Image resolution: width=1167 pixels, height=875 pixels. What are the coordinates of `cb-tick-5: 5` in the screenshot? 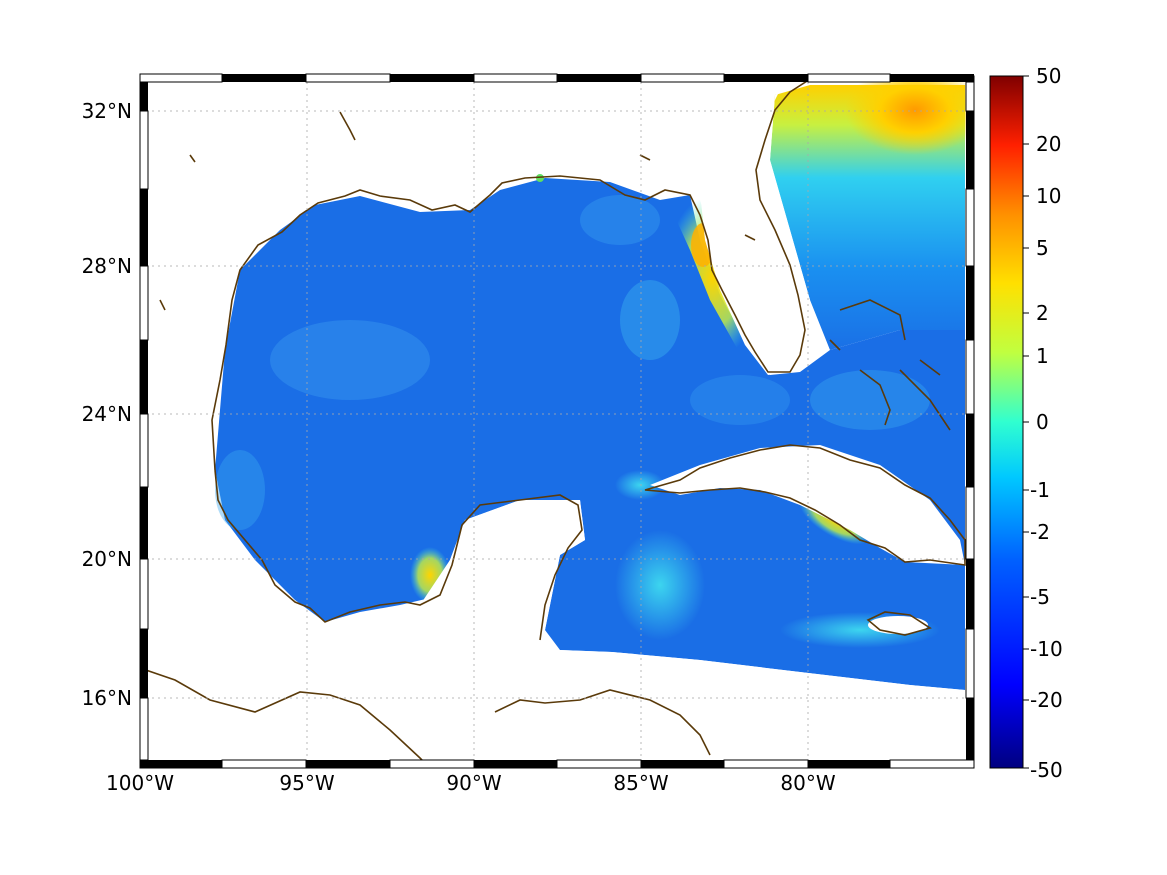 It's located at (1042, 248).